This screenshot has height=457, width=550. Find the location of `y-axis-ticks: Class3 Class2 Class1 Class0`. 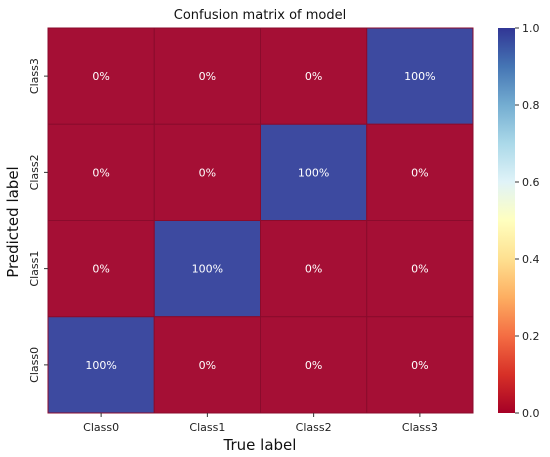

y-axis-ticks: Class3 Class2 Class1 Class0 is located at coordinates (38, 220).